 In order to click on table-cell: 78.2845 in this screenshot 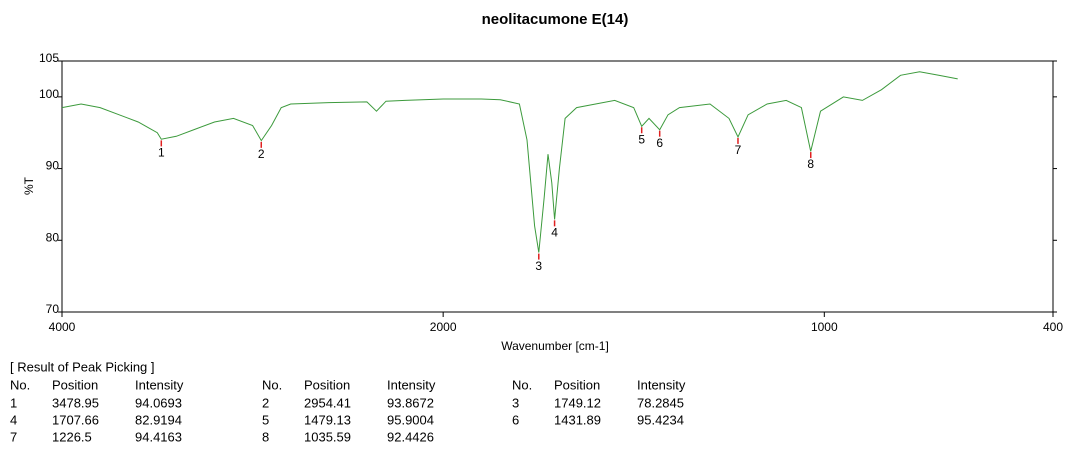, I will do `click(660, 402)`.